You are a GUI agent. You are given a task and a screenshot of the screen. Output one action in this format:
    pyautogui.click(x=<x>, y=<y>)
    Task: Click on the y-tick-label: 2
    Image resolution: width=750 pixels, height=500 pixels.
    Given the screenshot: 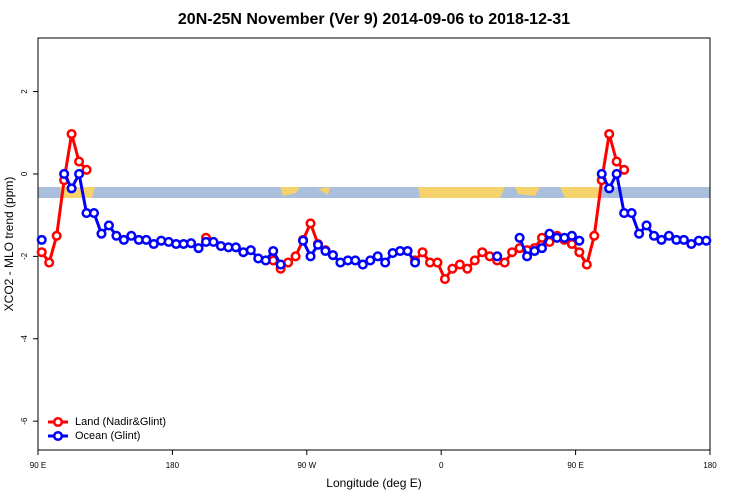 What is the action you would take?
    pyautogui.click(x=24, y=91)
    